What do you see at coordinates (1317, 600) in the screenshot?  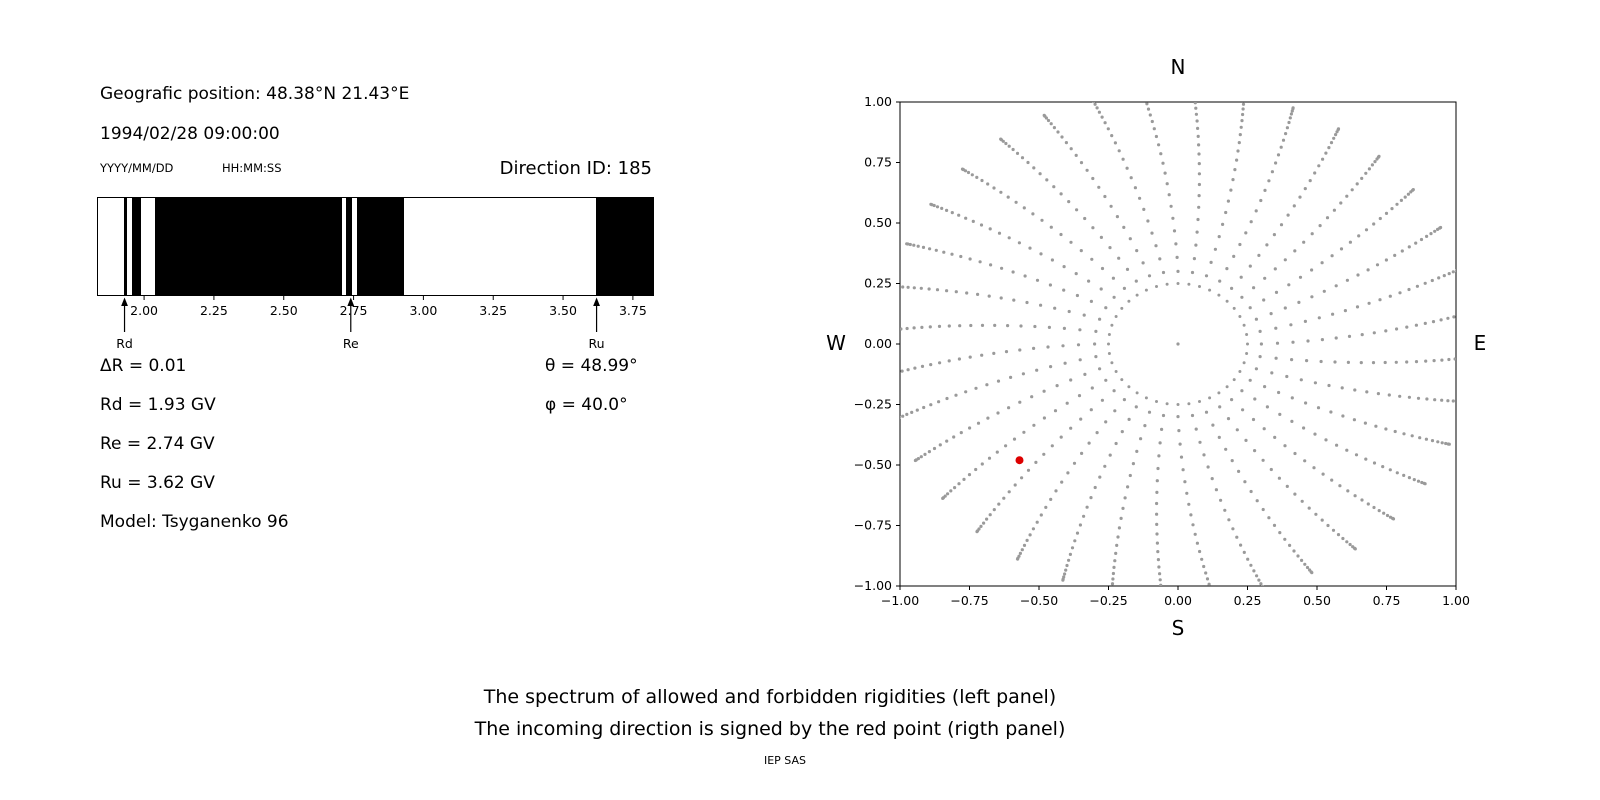 I see `x-tick-label: 0.50` at bounding box center [1317, 600].